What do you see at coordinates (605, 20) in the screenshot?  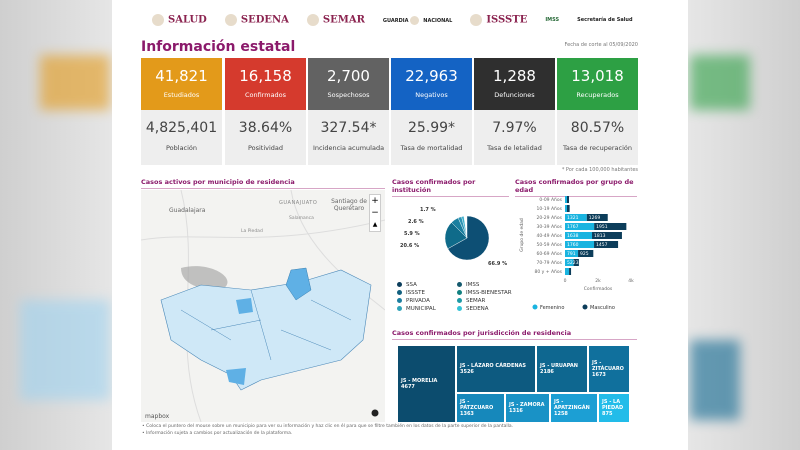 I see `logo-secretaria-salud: Secretaría de Salud` at bounding box center [605, 20].